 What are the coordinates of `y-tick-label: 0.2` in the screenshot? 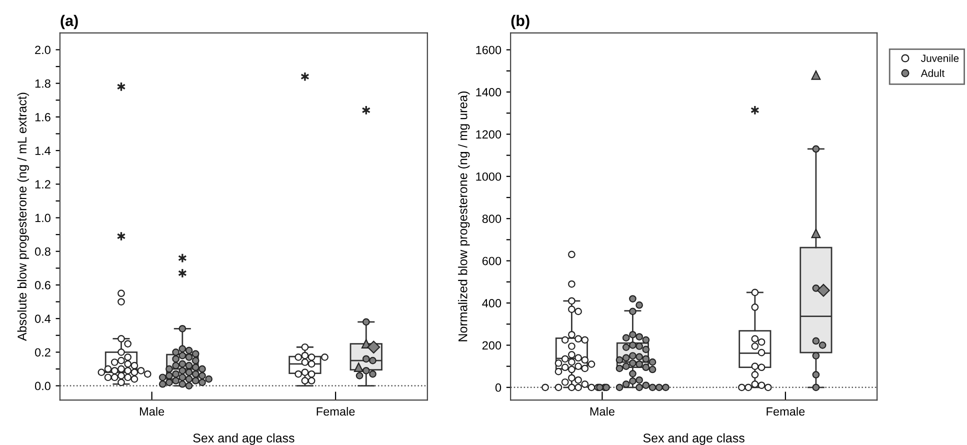 It's located at (42, 352).